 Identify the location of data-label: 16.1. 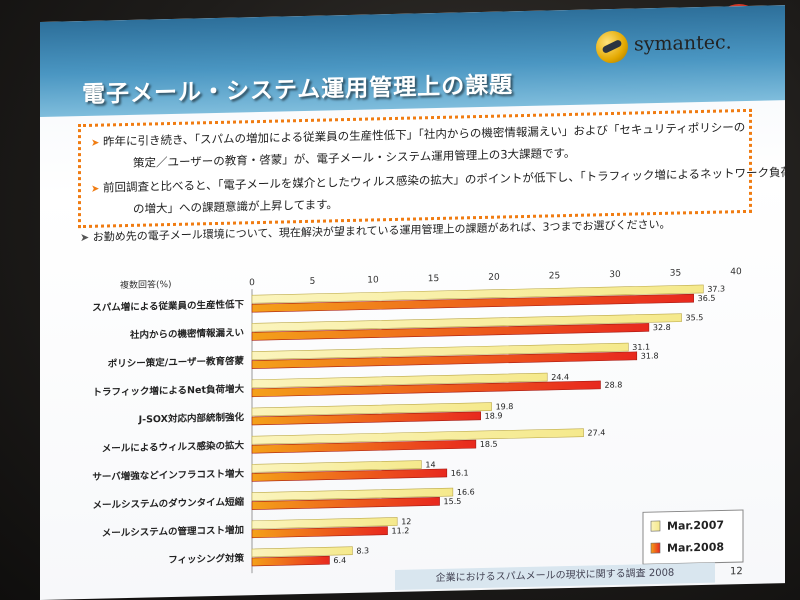
(460, 472).